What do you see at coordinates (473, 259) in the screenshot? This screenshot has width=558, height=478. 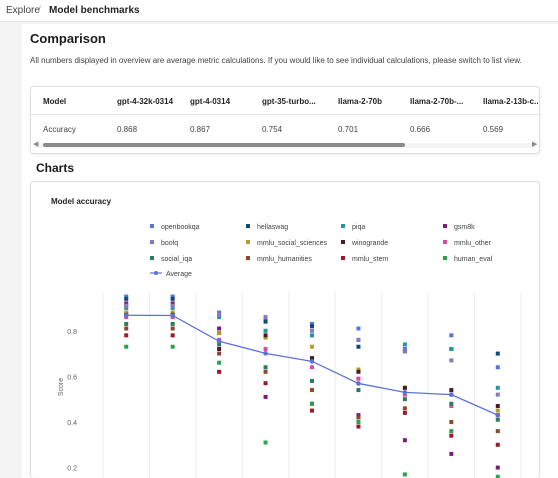 I see `legend-label: human_eval` at bounding box center [473, 259].